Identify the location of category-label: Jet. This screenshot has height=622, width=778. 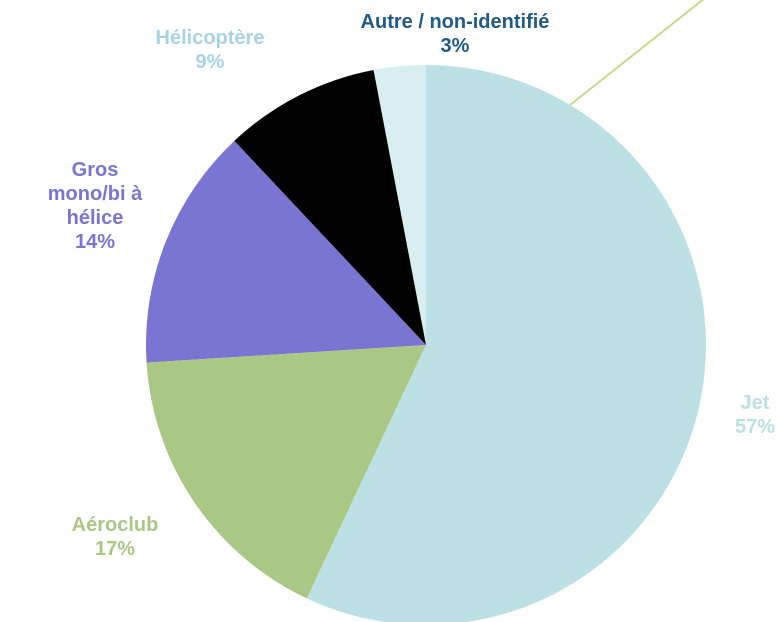
(755, 403).